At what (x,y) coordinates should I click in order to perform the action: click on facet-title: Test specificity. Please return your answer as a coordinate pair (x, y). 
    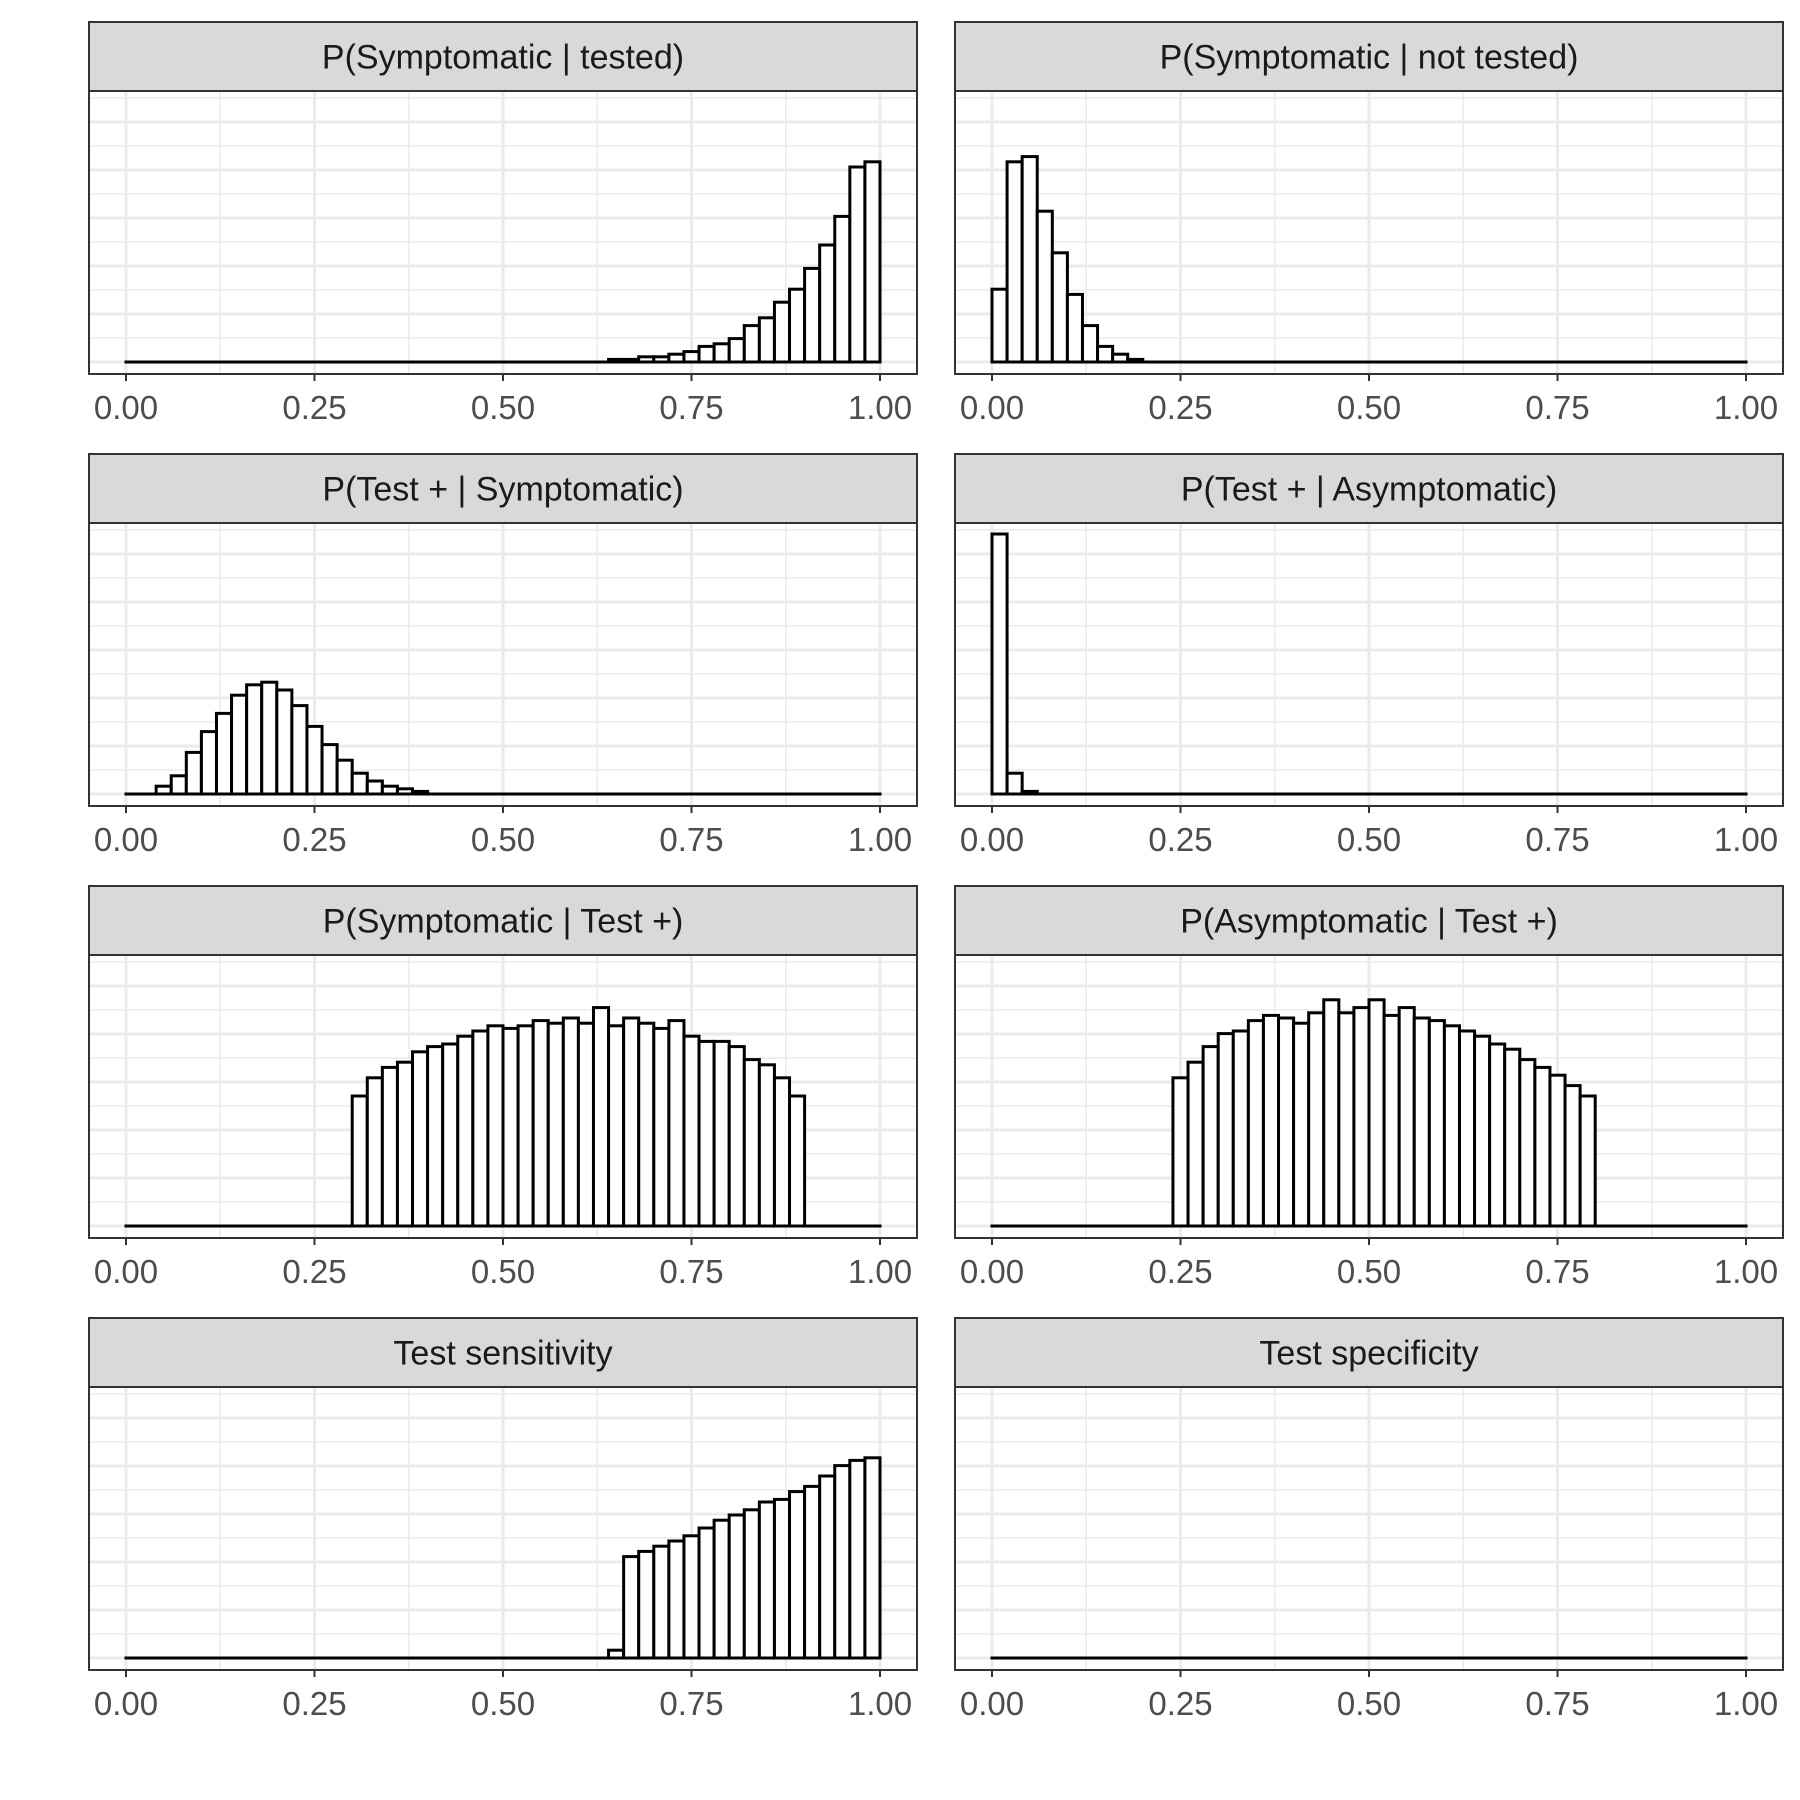
    Looking at the image, I should click on (1368, 1354).